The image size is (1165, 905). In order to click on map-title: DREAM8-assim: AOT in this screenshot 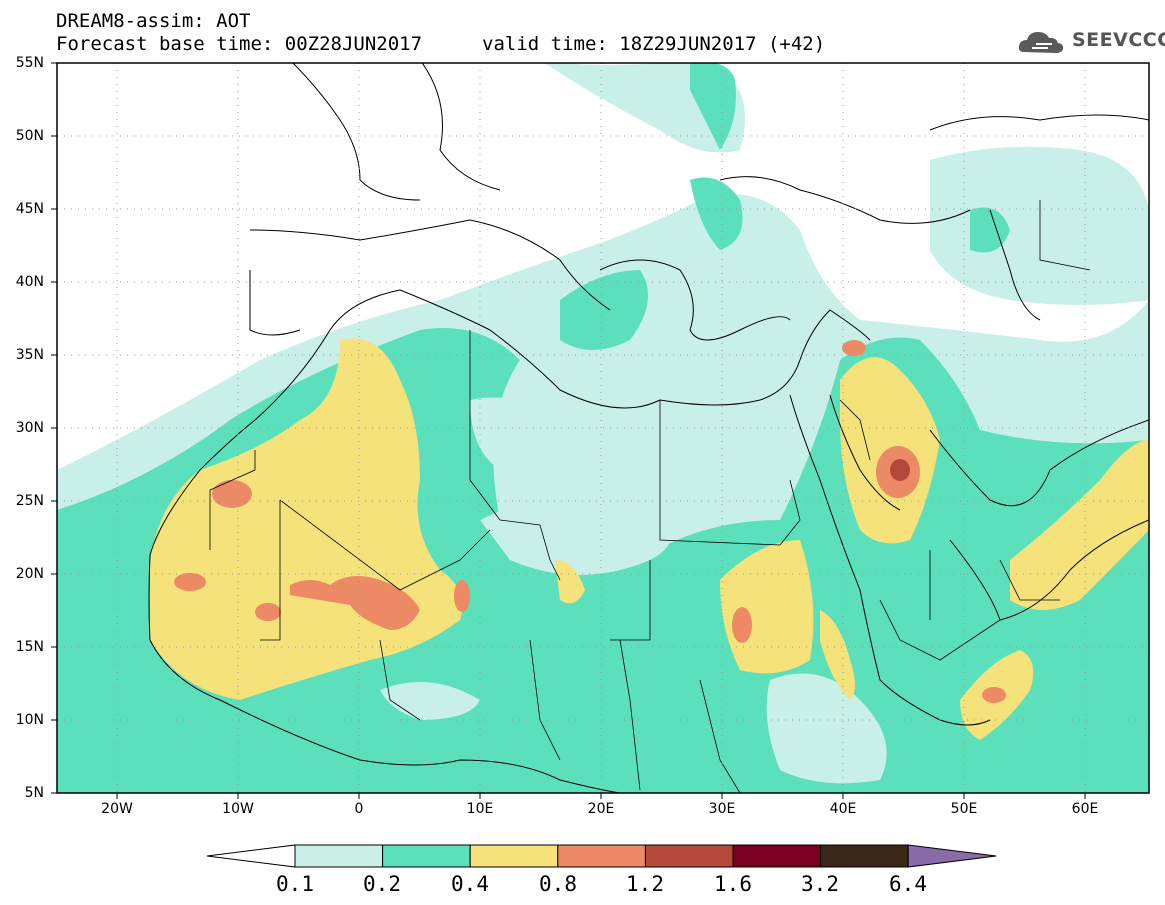, I will do `click(153, 21)`.